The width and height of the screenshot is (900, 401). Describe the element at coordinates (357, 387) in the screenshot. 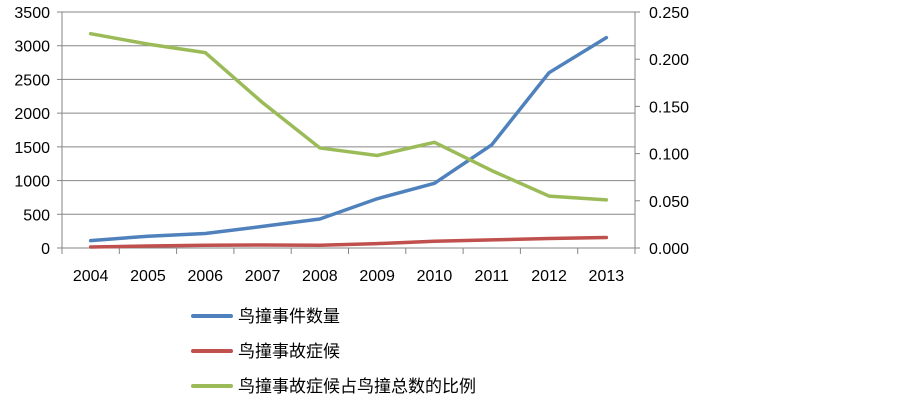

I see `legend-label-3: 鸟撞事故症候占鸟撞总数的比例` at that location.